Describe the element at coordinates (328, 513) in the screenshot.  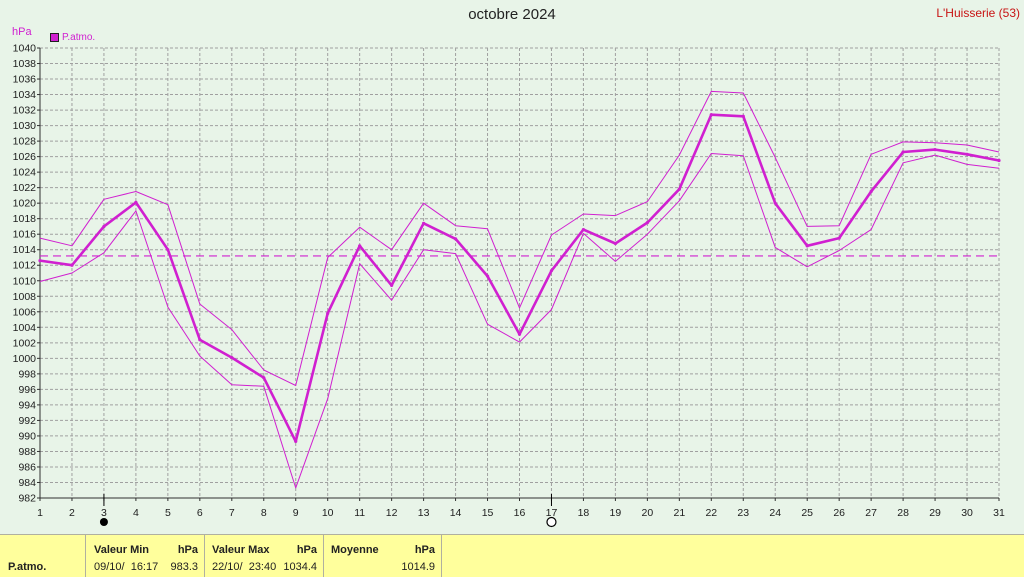
I see `x-tick-label: 10` at that location.